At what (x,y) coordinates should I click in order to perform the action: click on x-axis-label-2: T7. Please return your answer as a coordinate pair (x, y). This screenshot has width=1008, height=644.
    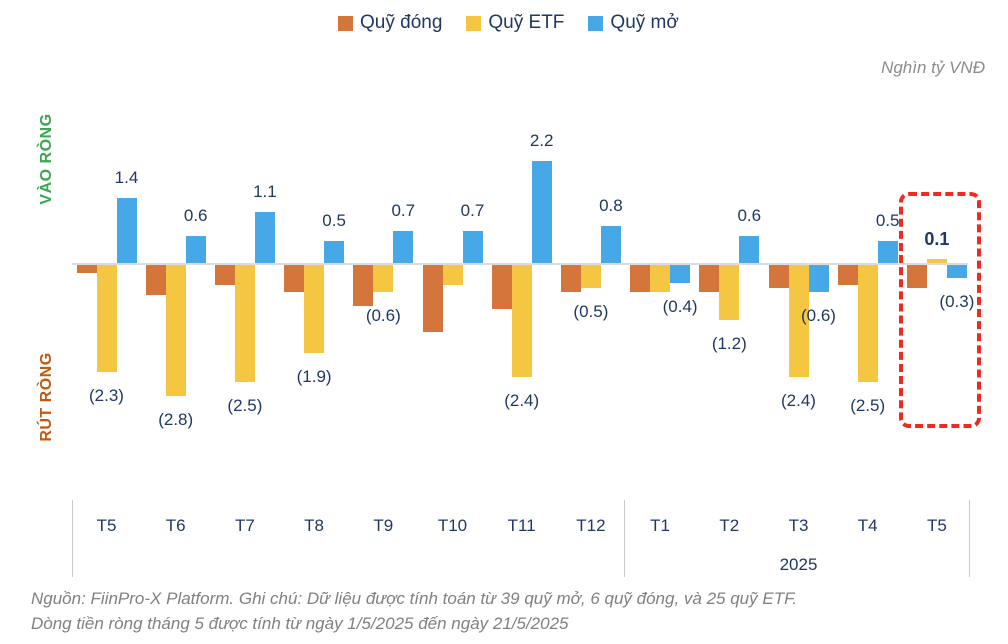
    Looking at the image, I should click on (244, 525).